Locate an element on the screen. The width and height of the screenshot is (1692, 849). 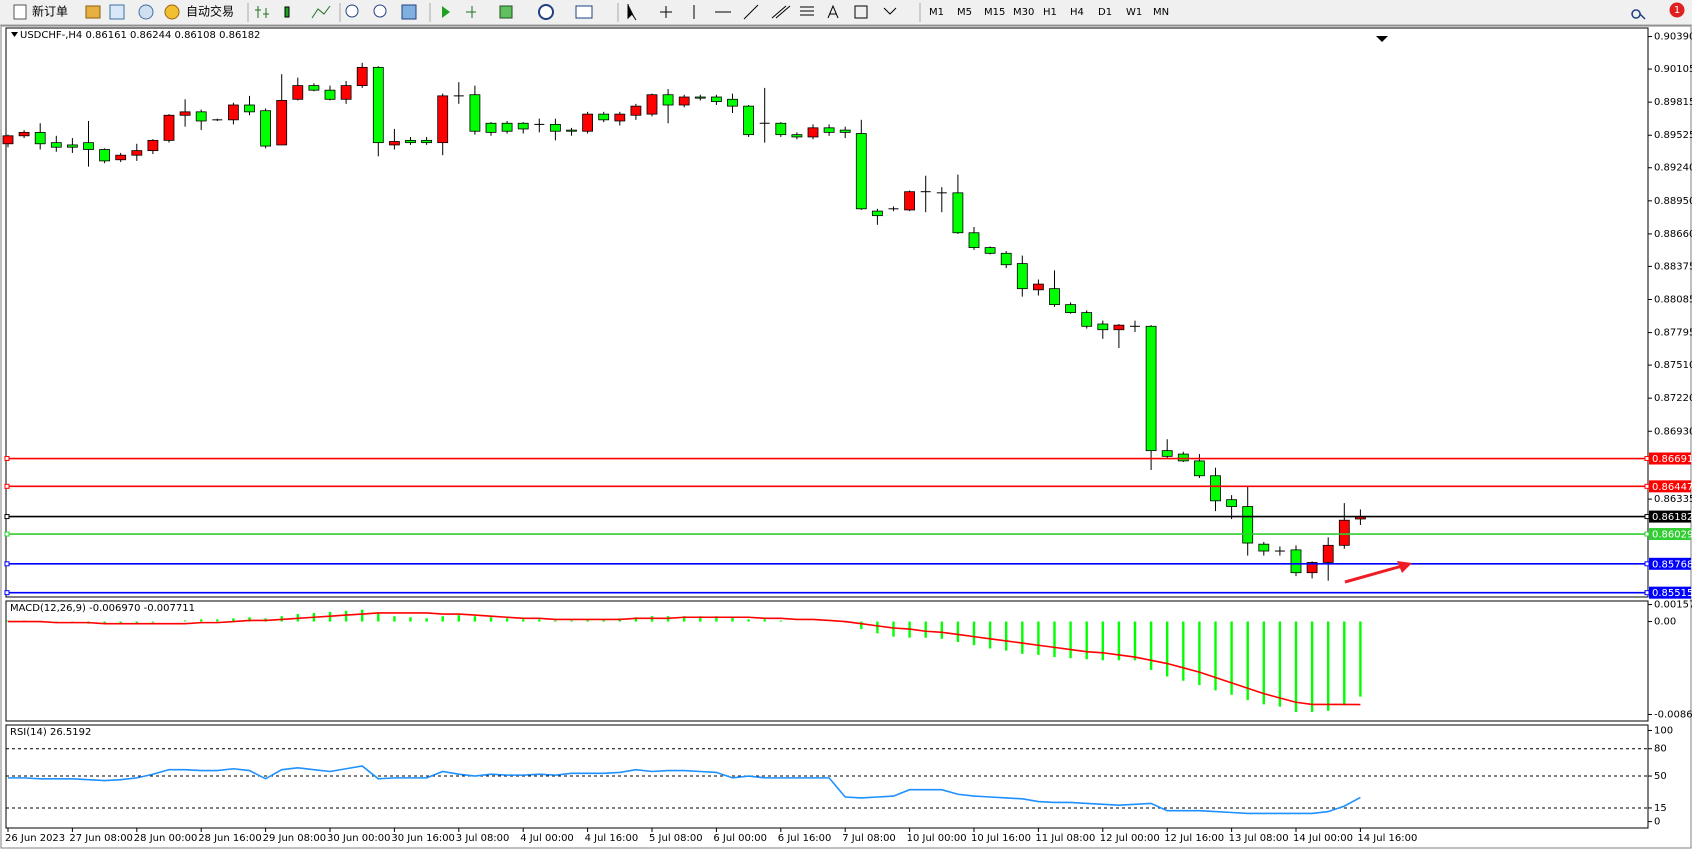
zoom-in-icon is located at coordinates (352, 11).